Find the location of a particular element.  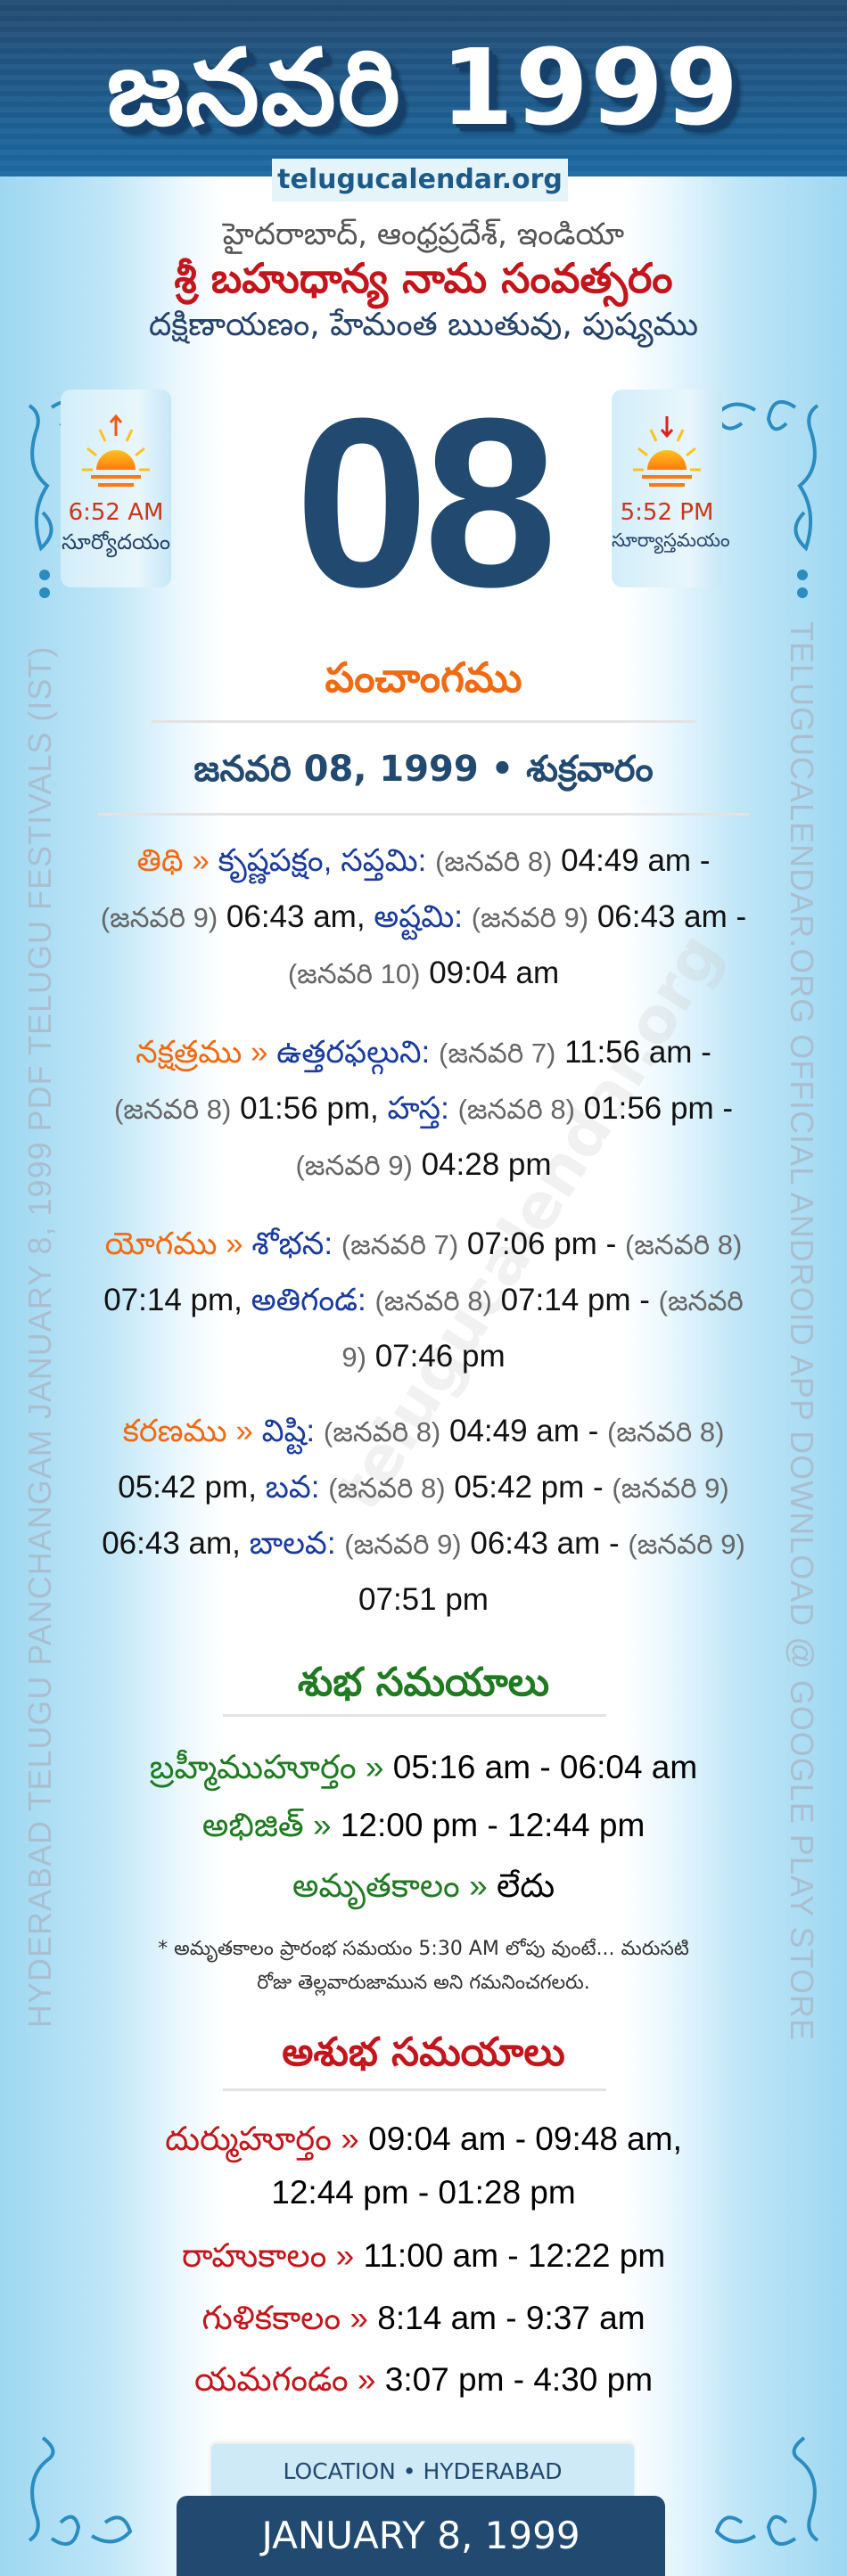

start-time: 04:49 am is located at coordinates (514, 1431).